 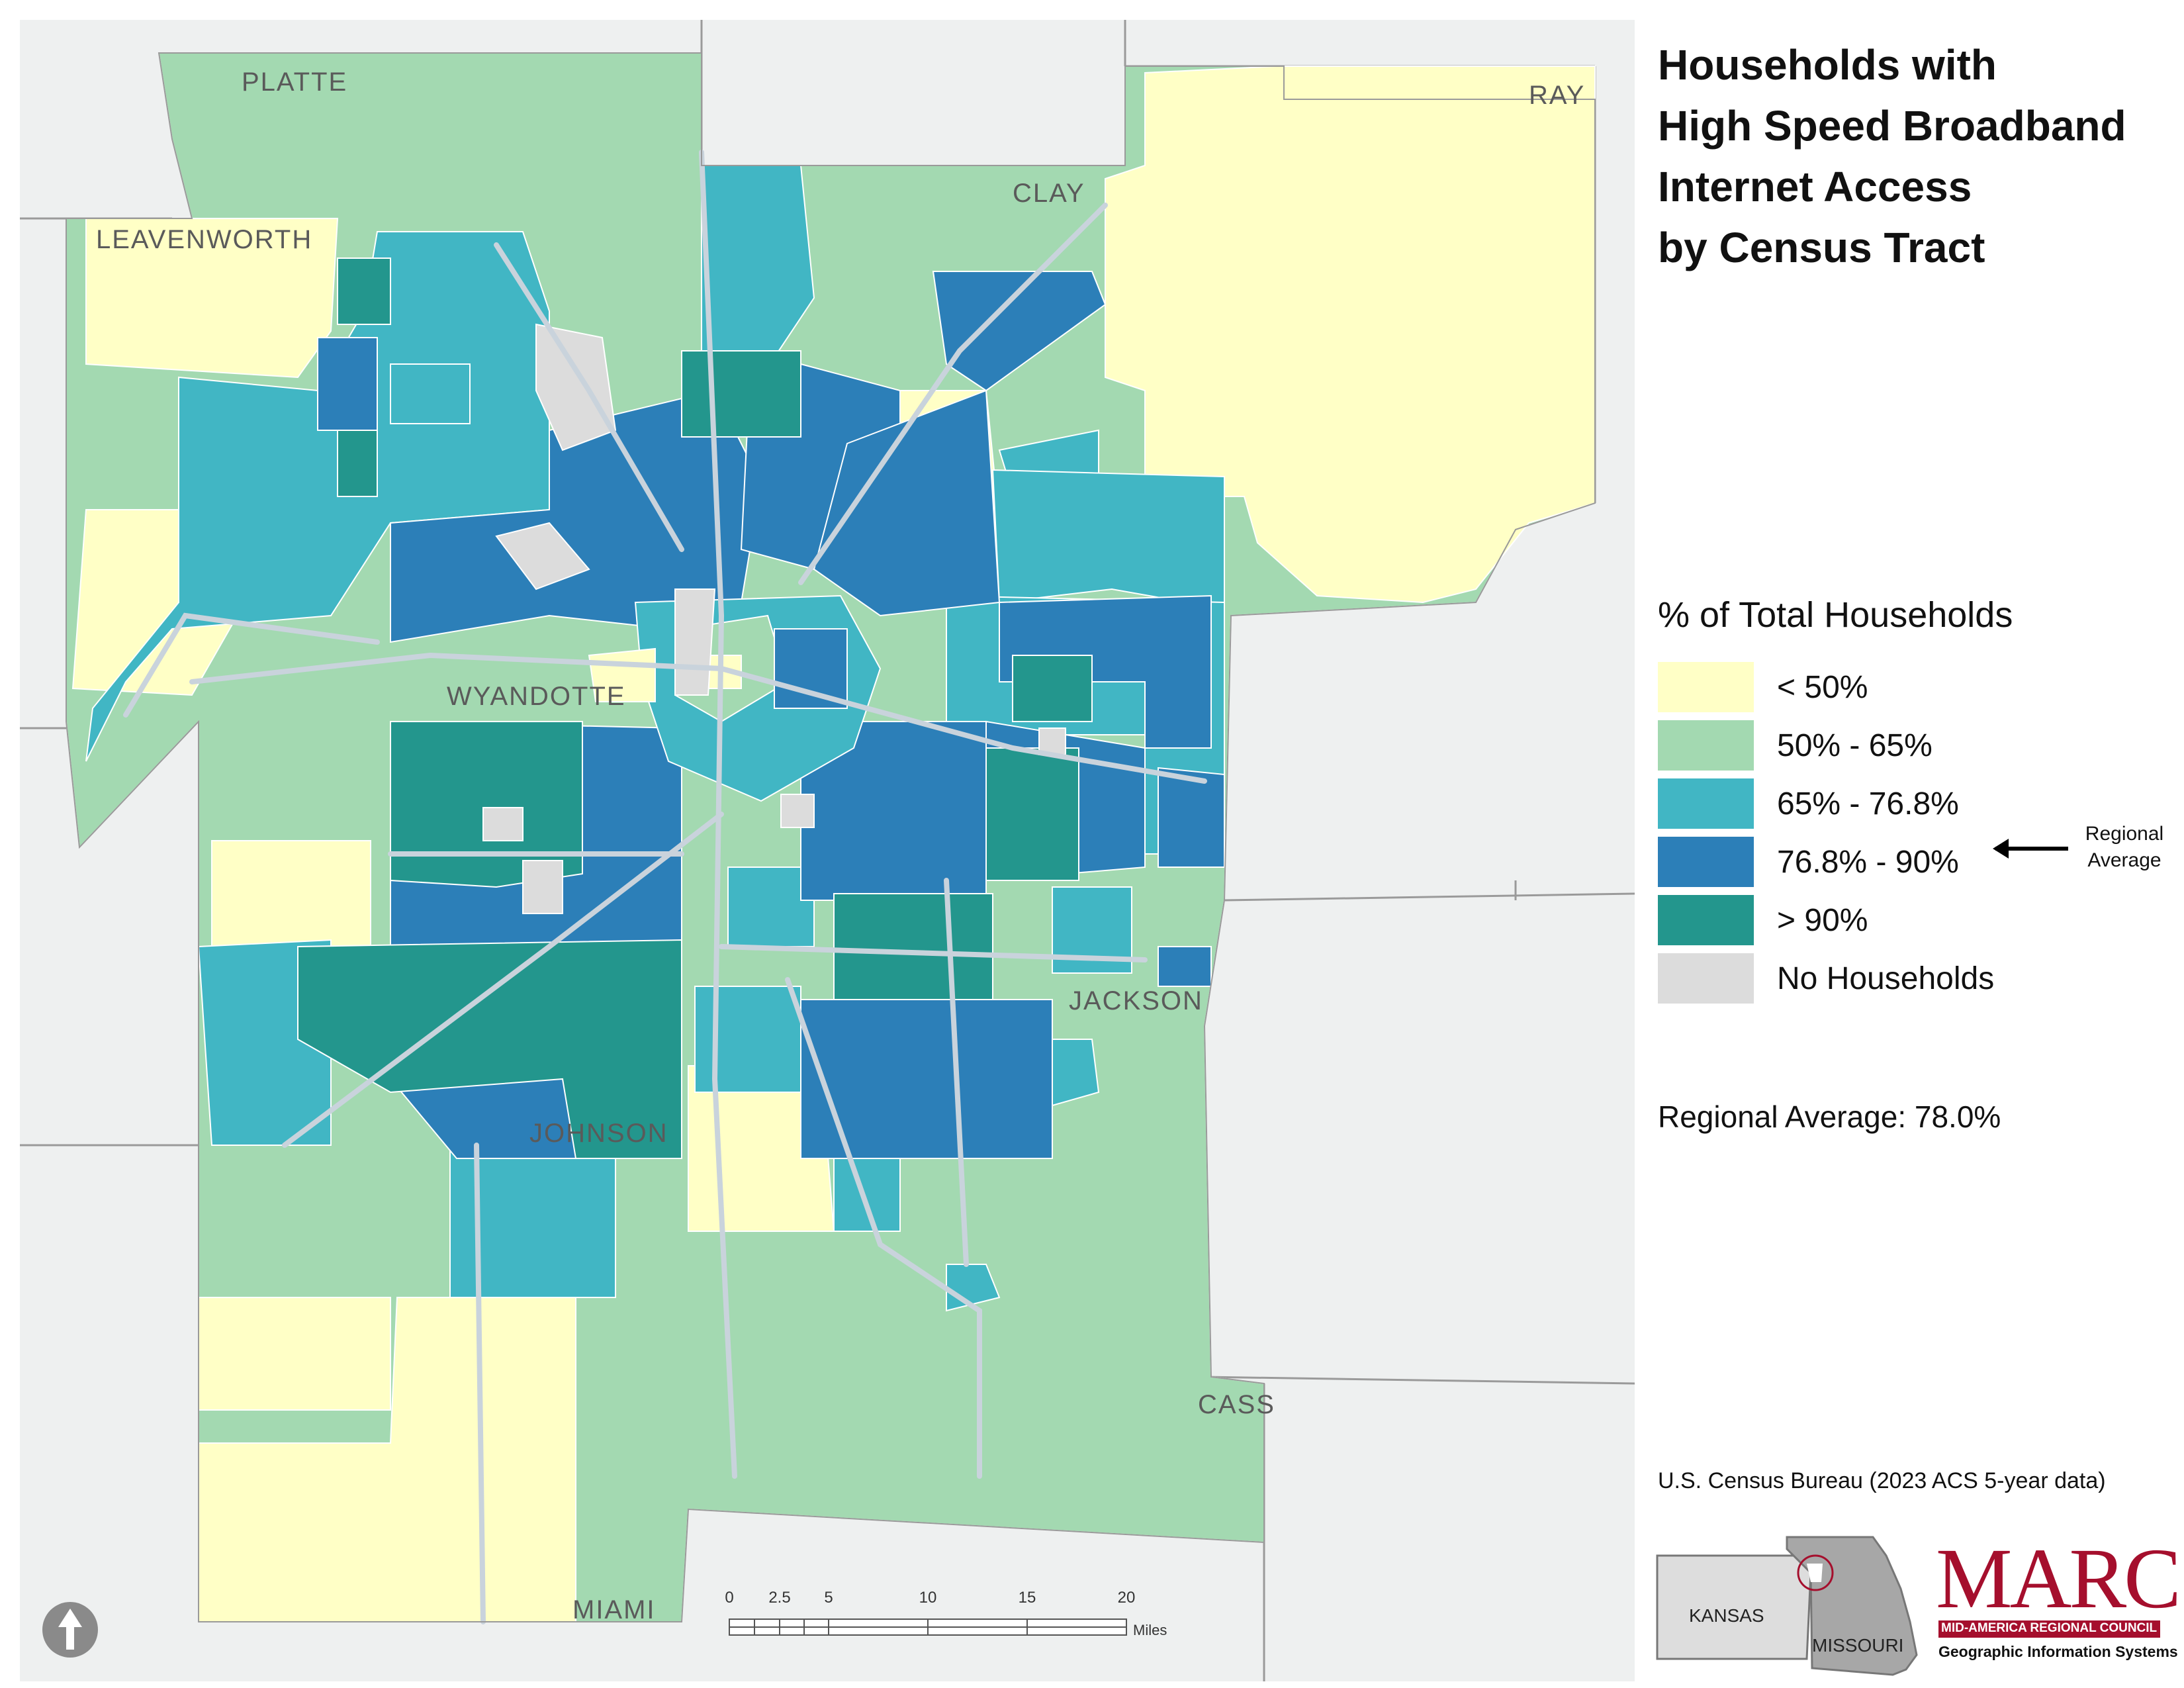 What do you see at coordinates (204, 239) in the screenshot?
I see `county-label-leavenworth: LEAVENWORTH` at bounding box center [204, 239].